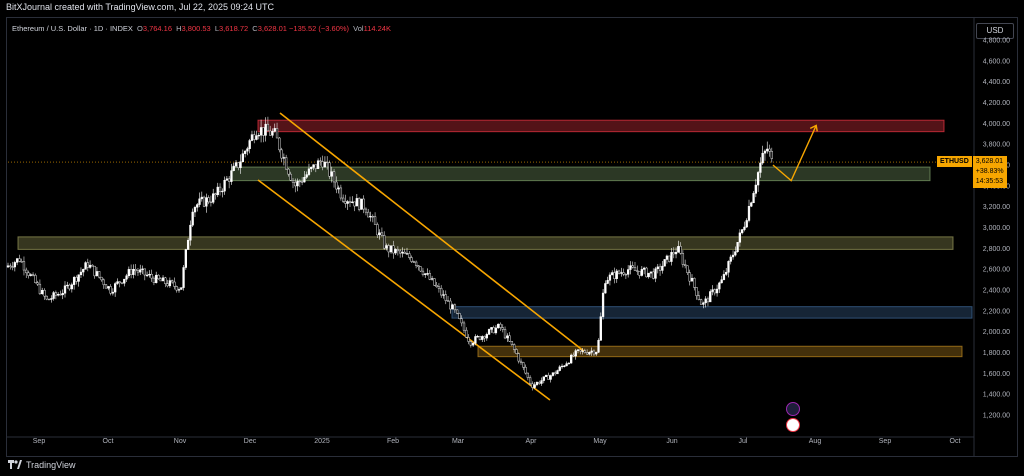 Image resolution: width=1024 pixels, height=476 pixels. What do you see at coordinates (793, 409) in the screenshot?
I see `lightning-icon` at bounding box center [793, 409].